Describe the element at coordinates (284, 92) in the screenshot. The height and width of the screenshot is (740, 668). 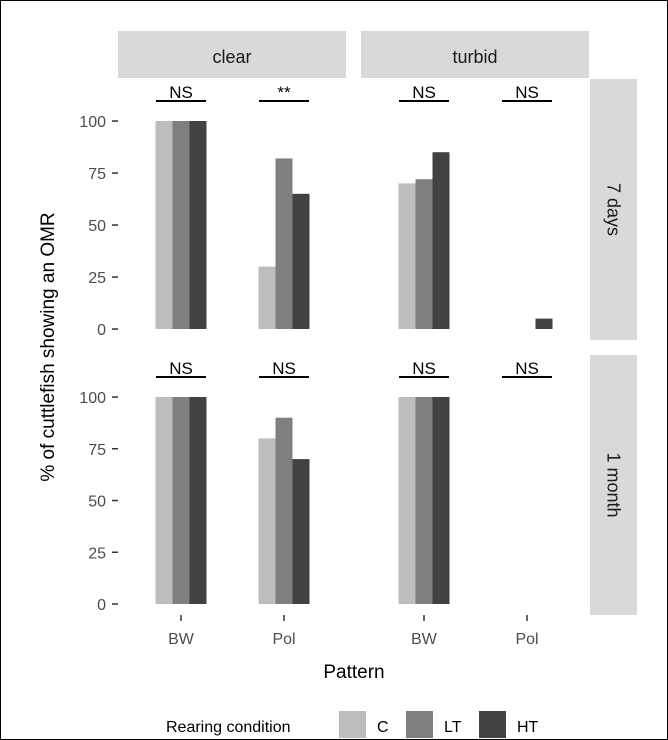
I see `significance-label: **` at that location.